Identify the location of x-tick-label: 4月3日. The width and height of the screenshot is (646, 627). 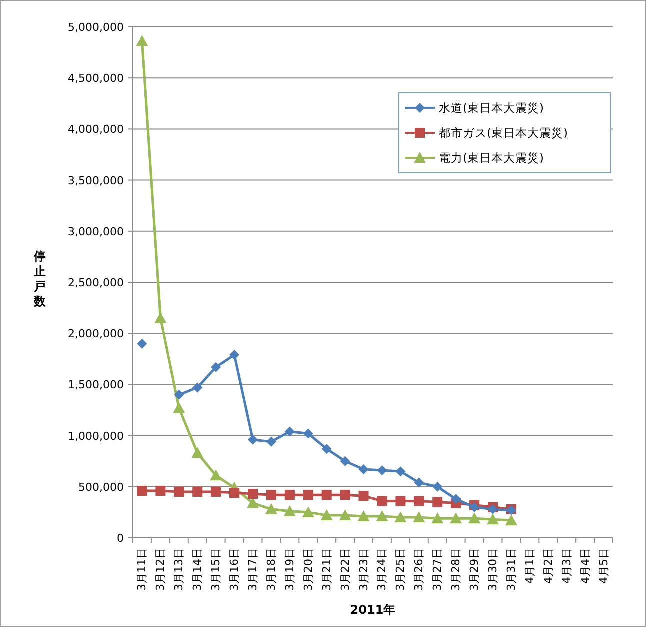
(567, 566).